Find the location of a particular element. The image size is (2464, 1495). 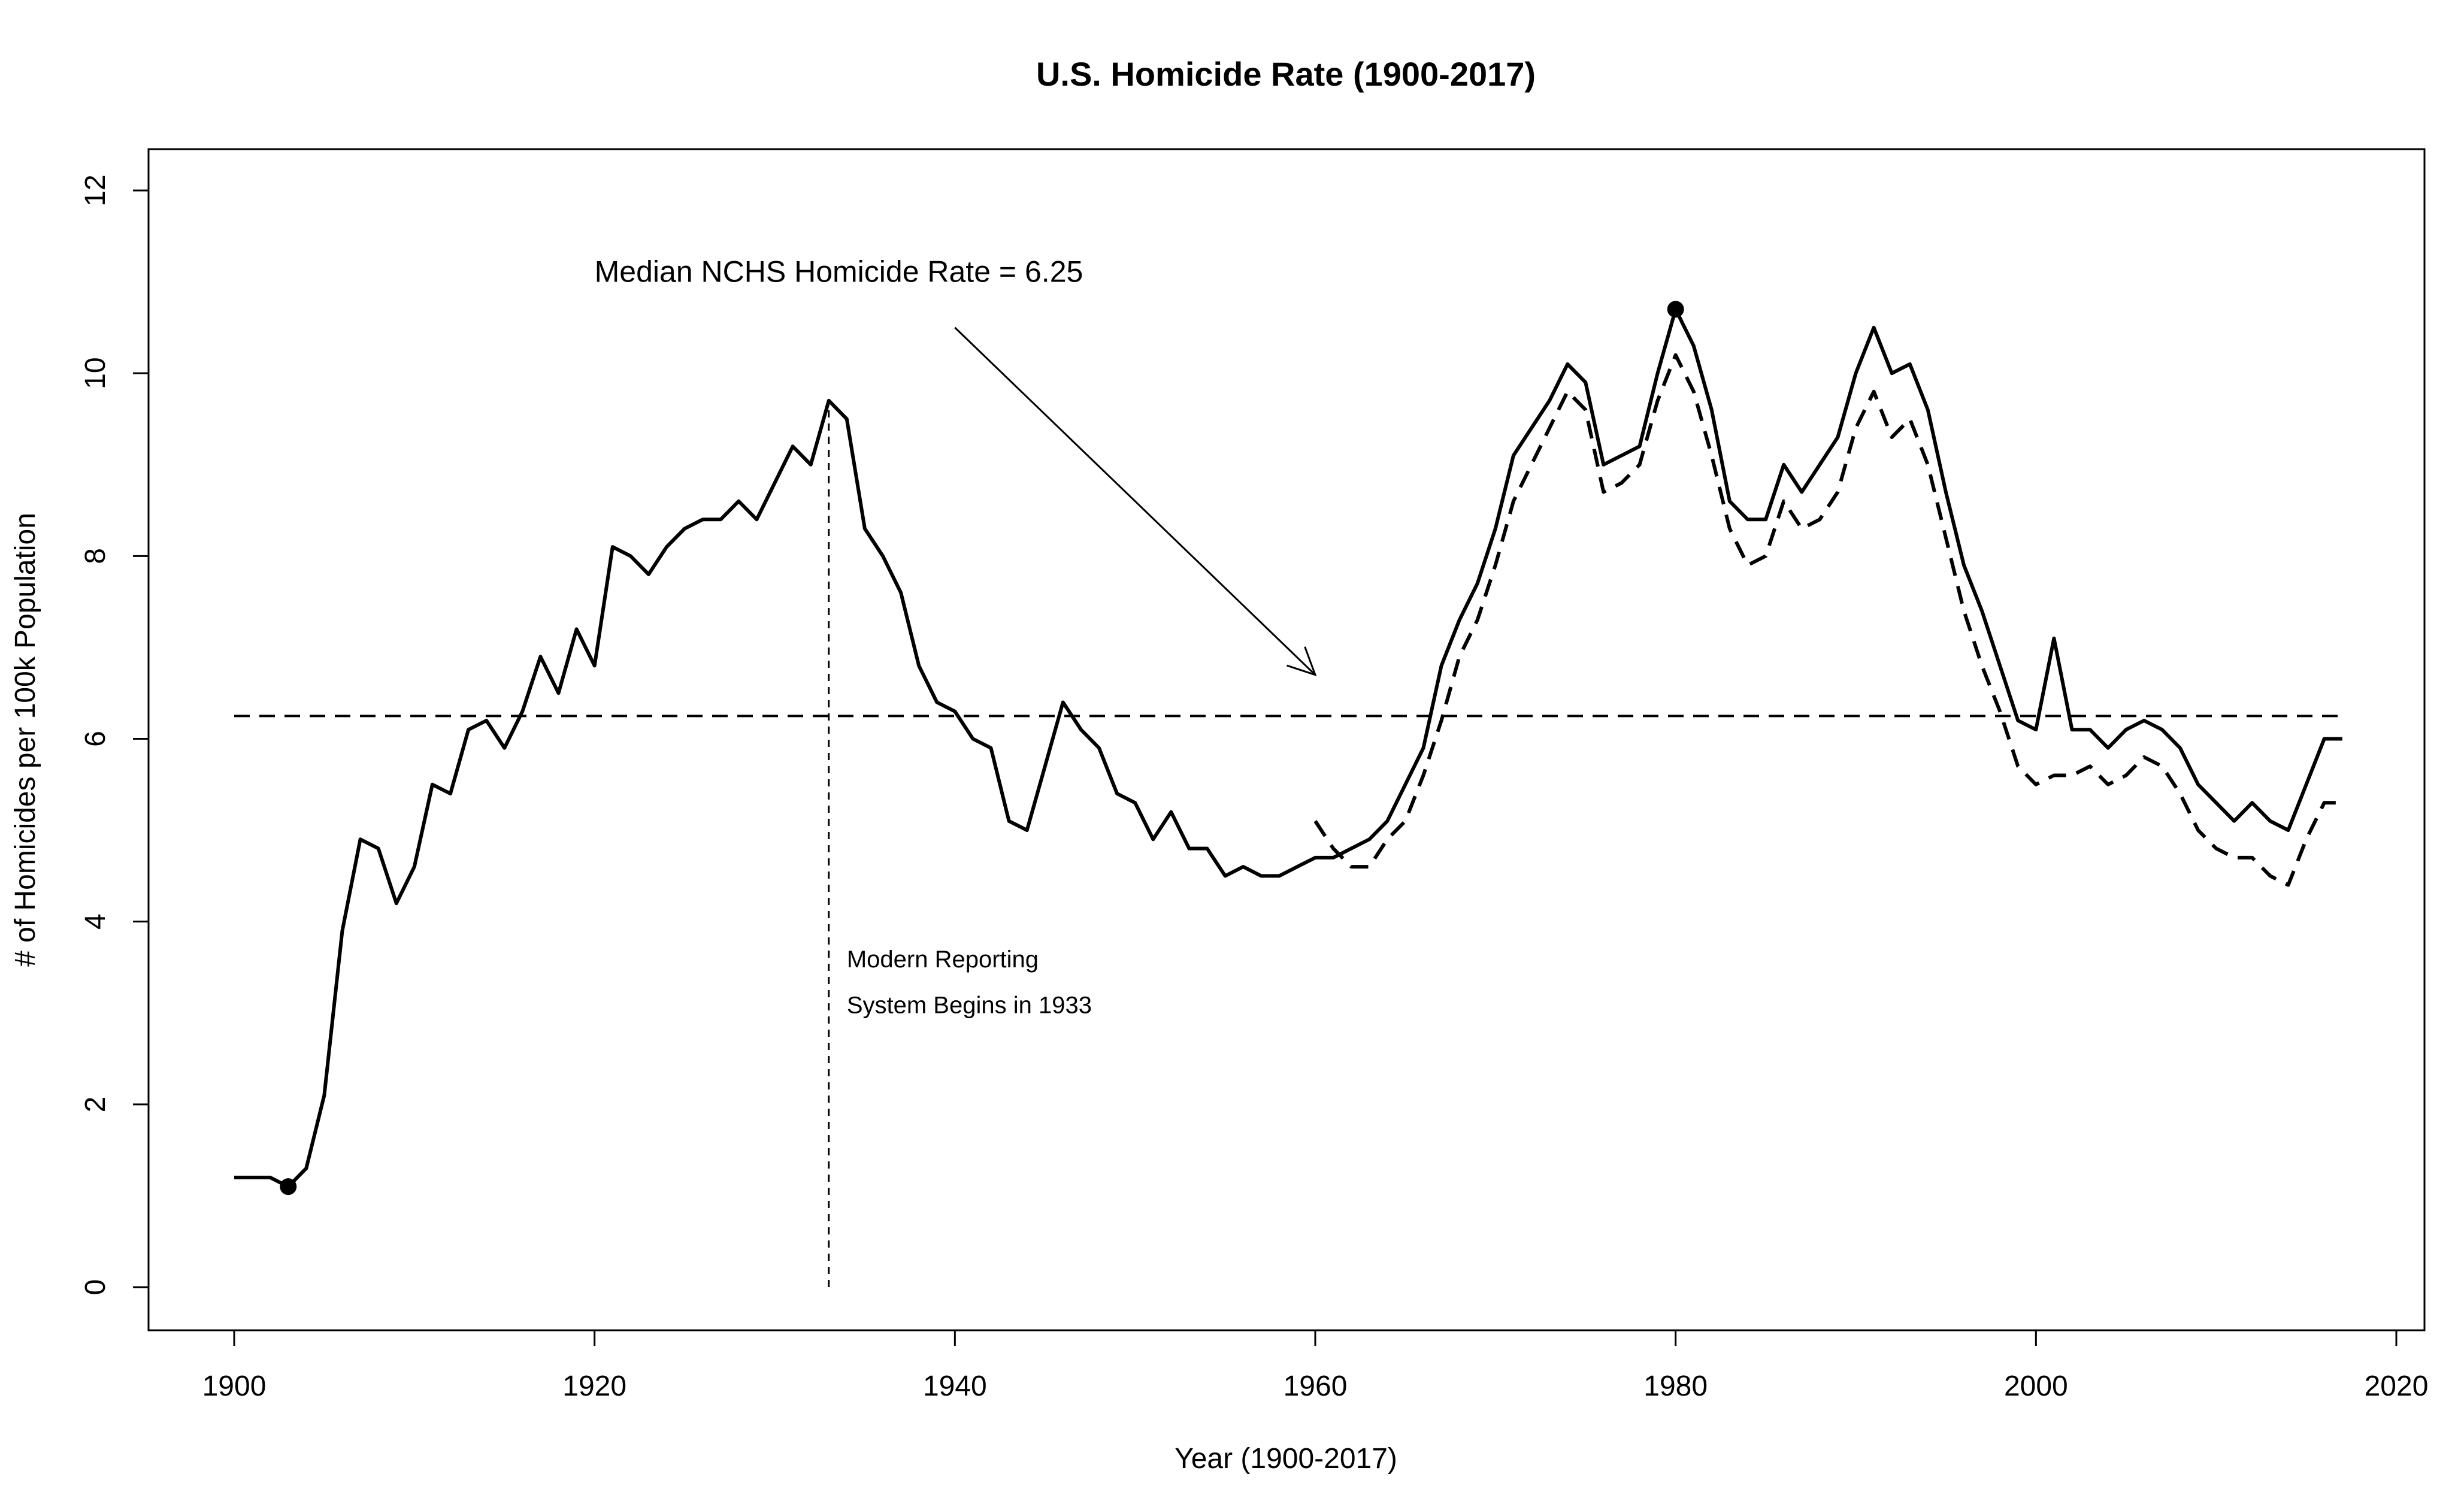

x-tick-label-2000: 2000 is located at coordinates (2036, 1386).